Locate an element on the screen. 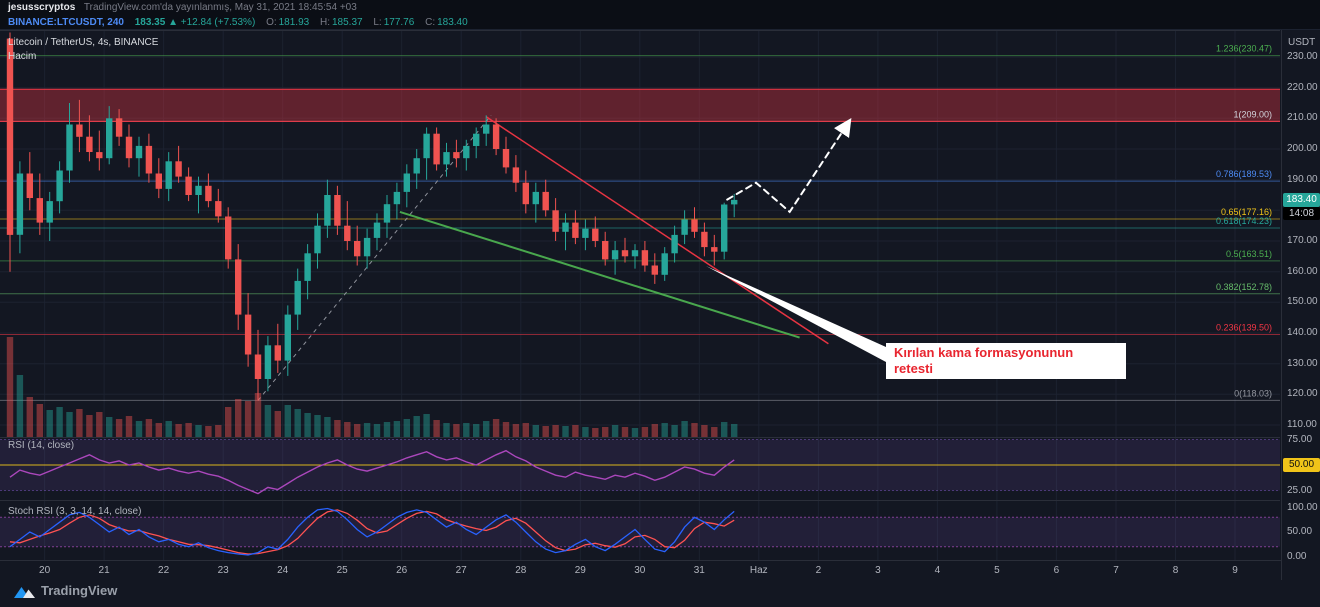  price-tick: 170.00 is located at coordinates (1302, 240).